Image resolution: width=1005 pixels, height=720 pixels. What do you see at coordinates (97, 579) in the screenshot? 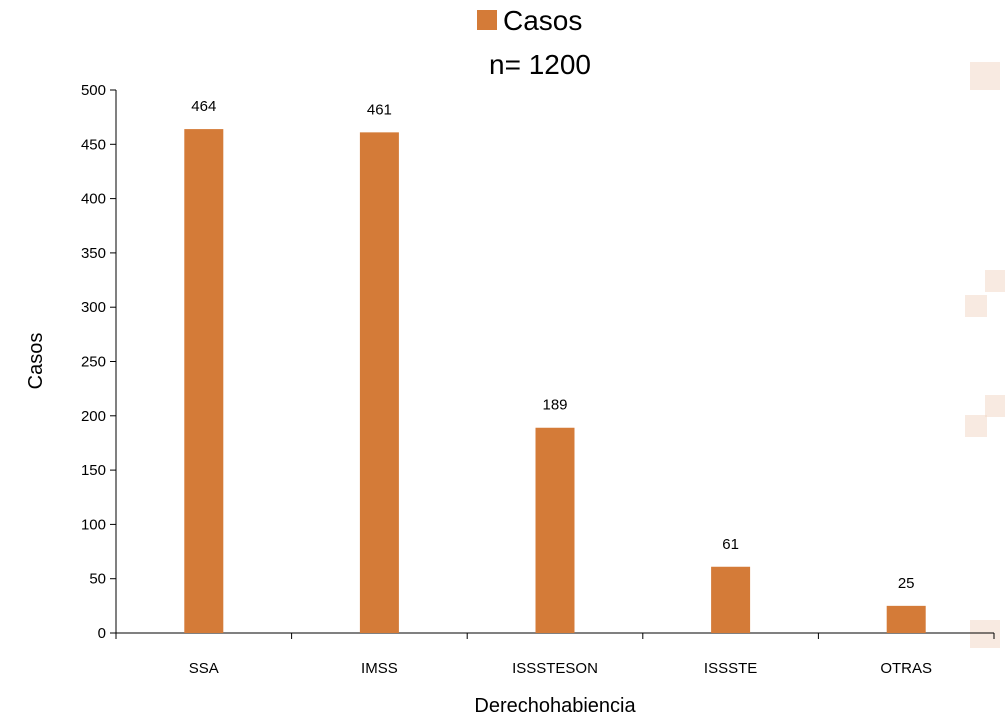
I see `y-tick-label: 50` at bounding box center [97, 579].